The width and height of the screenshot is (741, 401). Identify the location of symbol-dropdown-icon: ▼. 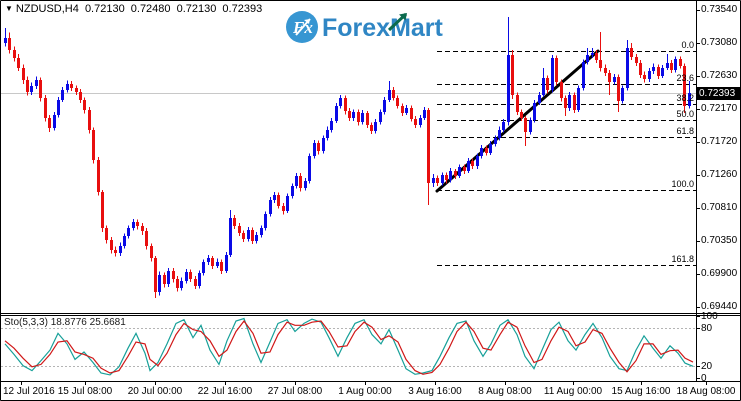
(9, 8).